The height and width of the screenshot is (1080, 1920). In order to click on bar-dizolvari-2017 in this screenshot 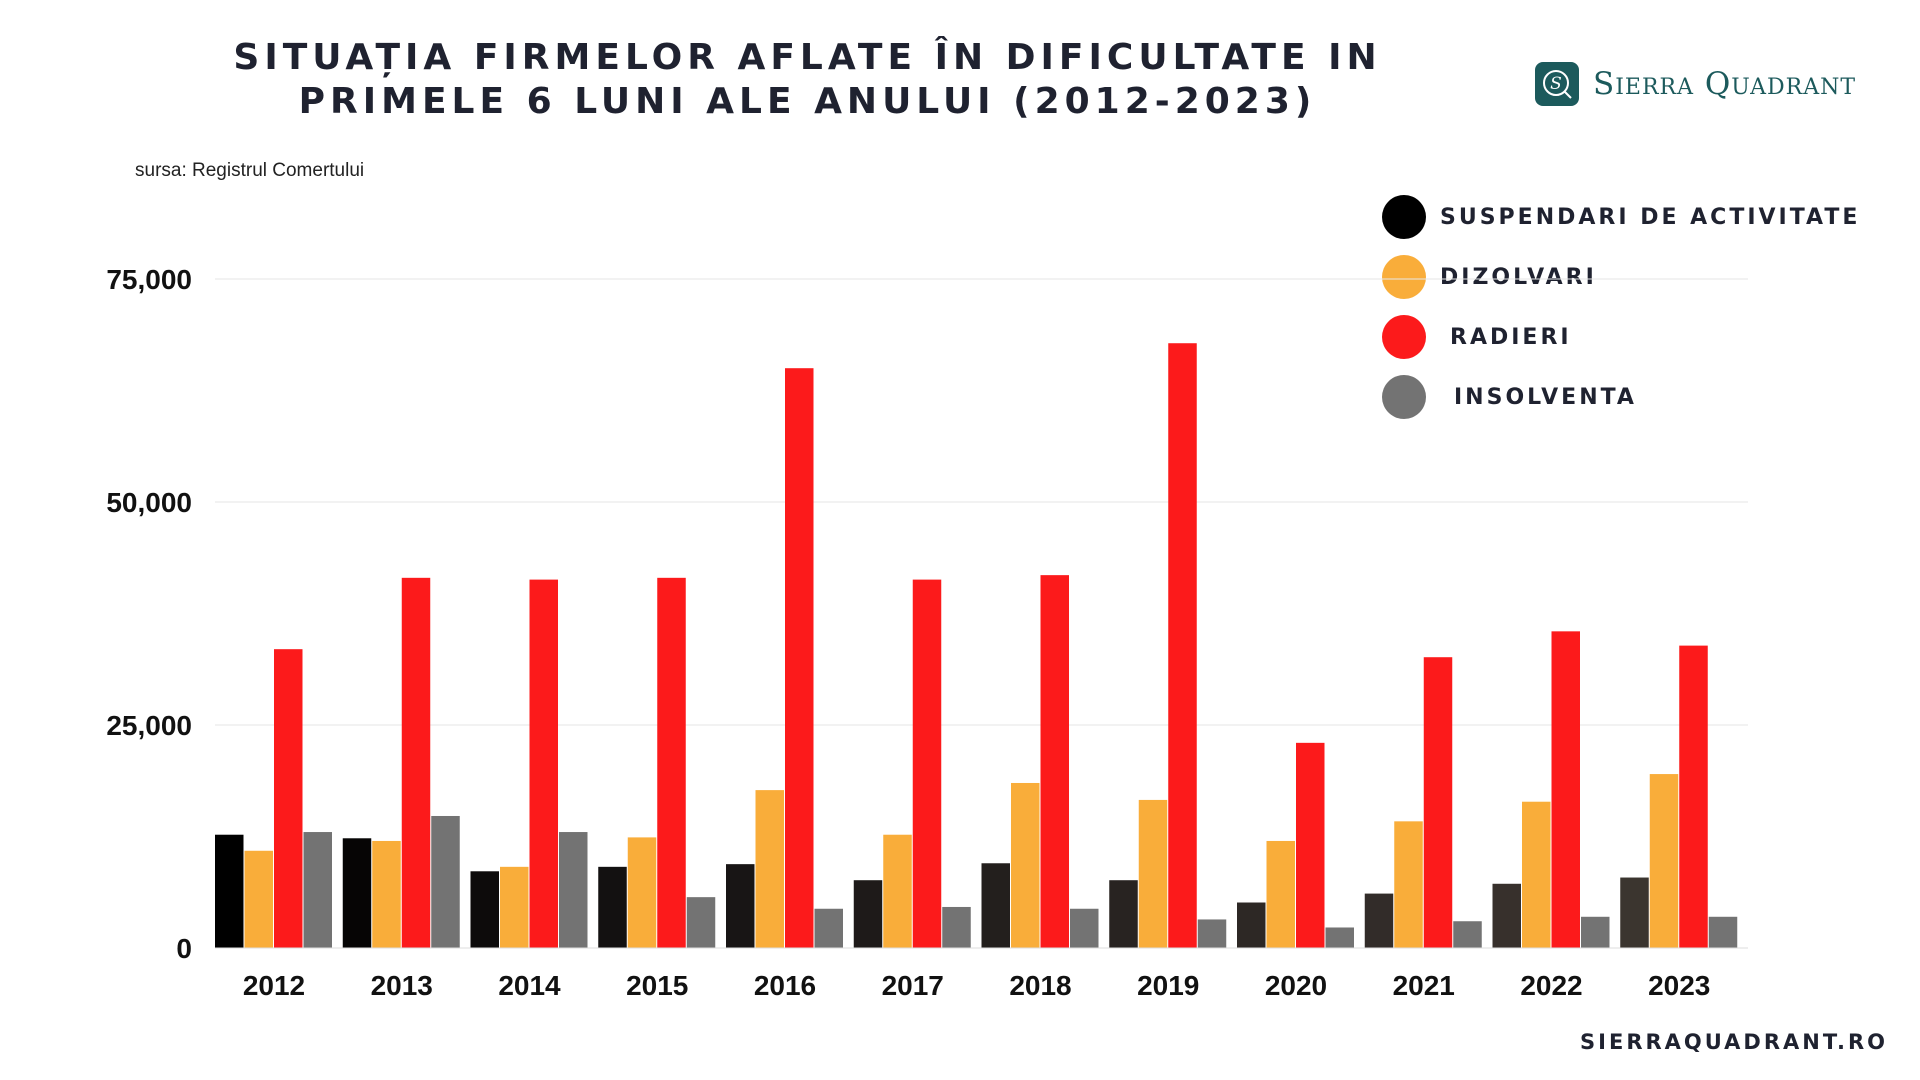, I will do `click(897, 891)`.